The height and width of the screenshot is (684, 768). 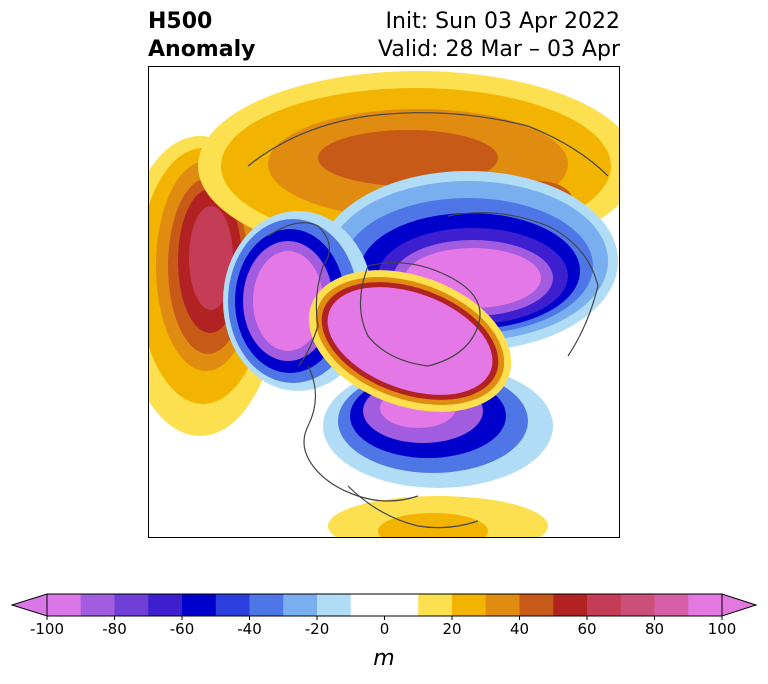 I want to click on title-left: H500 Anomaly, so click(x=201, y=36).